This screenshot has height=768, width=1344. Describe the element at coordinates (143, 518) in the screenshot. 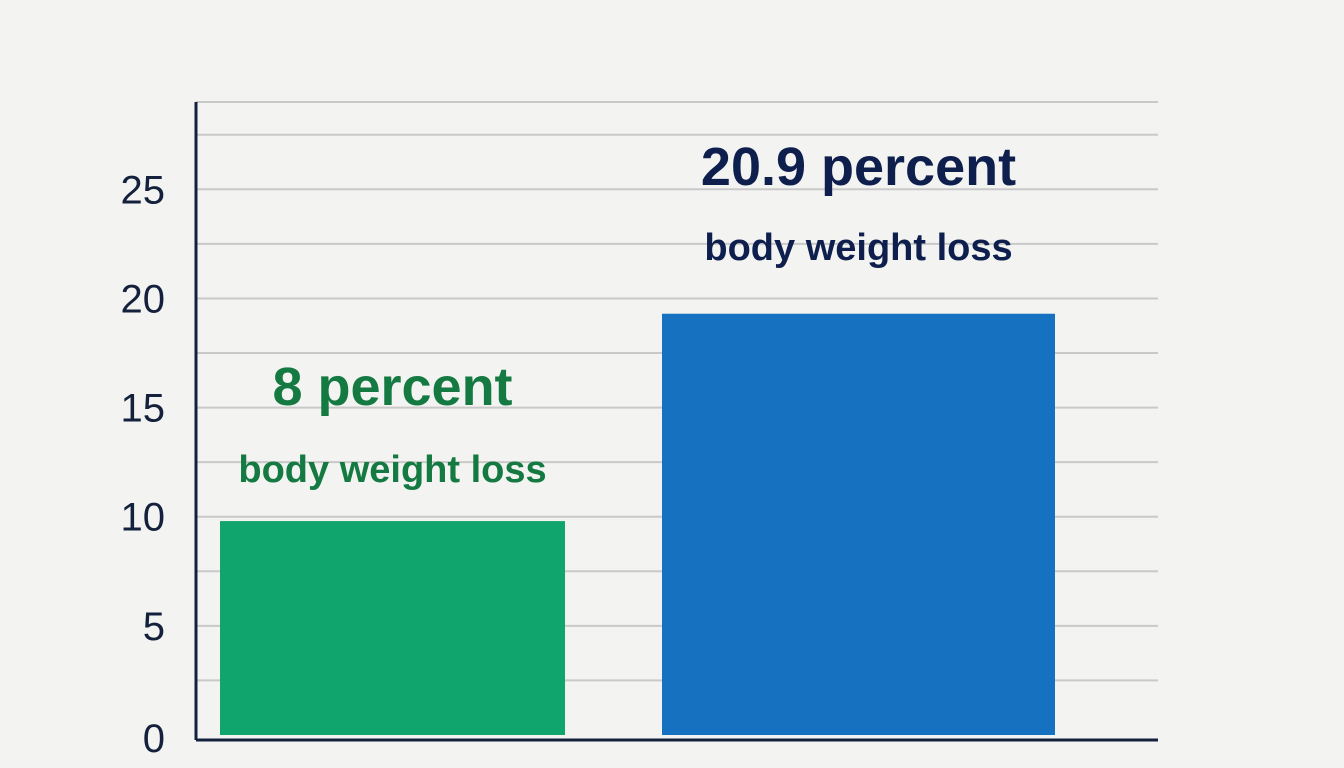

I see `y-tick-label: 10` at that location.